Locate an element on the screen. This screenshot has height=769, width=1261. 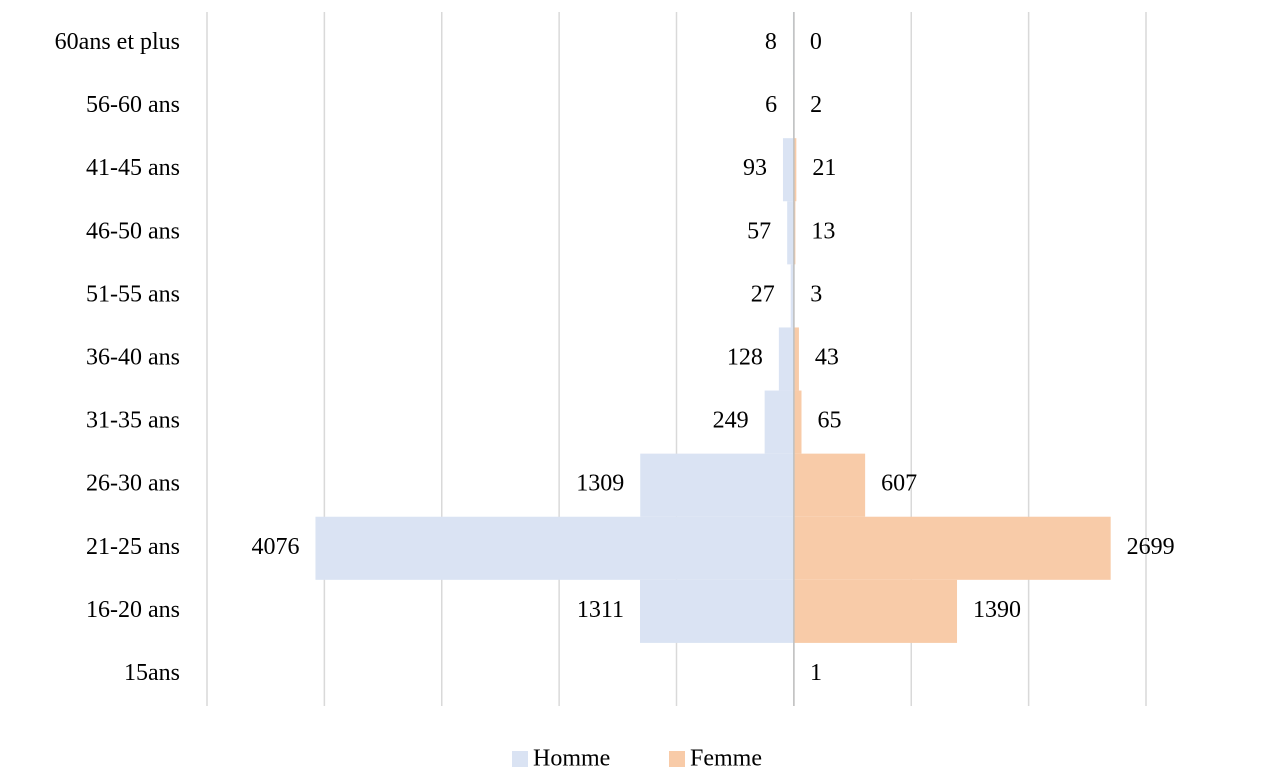
data-label: 128 is located at coordinates (745, 358).